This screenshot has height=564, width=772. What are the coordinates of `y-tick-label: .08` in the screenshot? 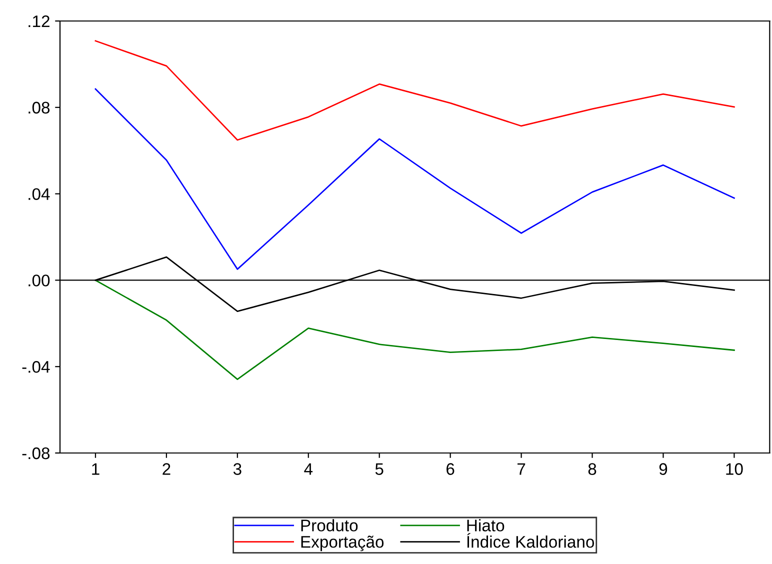 It's located at (39, 108).